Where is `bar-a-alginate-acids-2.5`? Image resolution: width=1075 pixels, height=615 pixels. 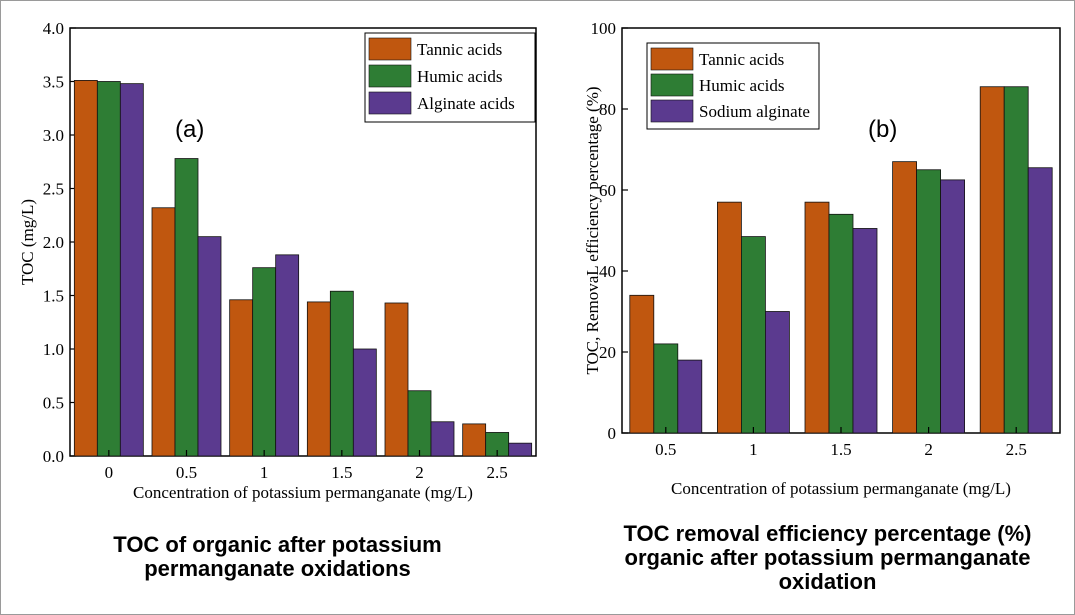
bar-a-alginate-acids-2.5 is located at coordinates (520, 449).